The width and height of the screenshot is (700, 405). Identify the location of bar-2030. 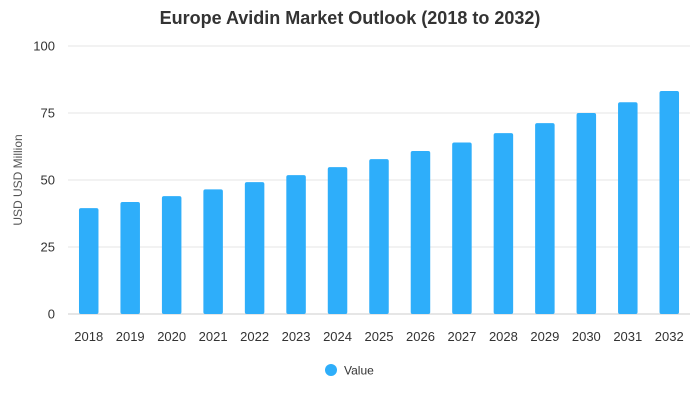
(586, 213).